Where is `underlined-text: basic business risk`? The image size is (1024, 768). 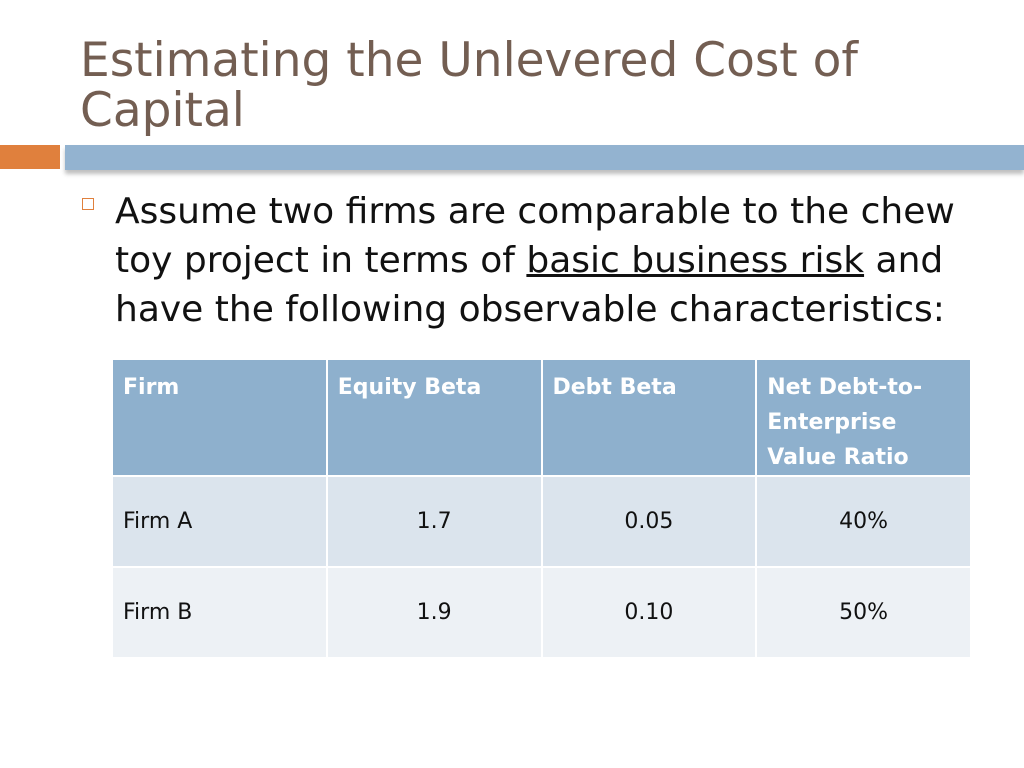 underlined-text: basic business risk is located at coordinates (695, 260).